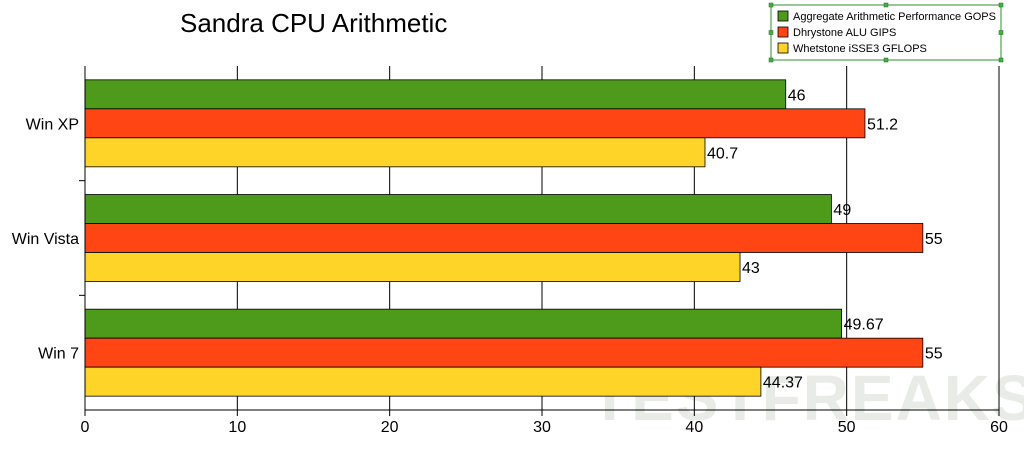  What do you see at coordinates (542, 427) in the screenshot?
I see `x-tick-label: 30` at bounding box center [542, 427].